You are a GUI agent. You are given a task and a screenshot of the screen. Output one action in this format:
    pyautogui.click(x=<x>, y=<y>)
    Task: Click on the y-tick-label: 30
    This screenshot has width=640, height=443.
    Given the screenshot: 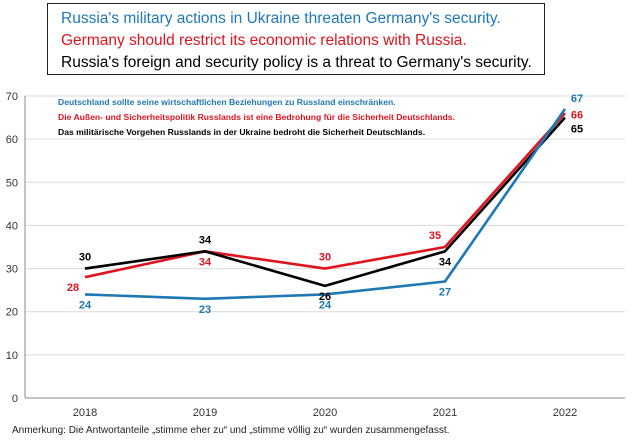 What is the action you would take?
    pyautogui.click(x=12, y=270)
    